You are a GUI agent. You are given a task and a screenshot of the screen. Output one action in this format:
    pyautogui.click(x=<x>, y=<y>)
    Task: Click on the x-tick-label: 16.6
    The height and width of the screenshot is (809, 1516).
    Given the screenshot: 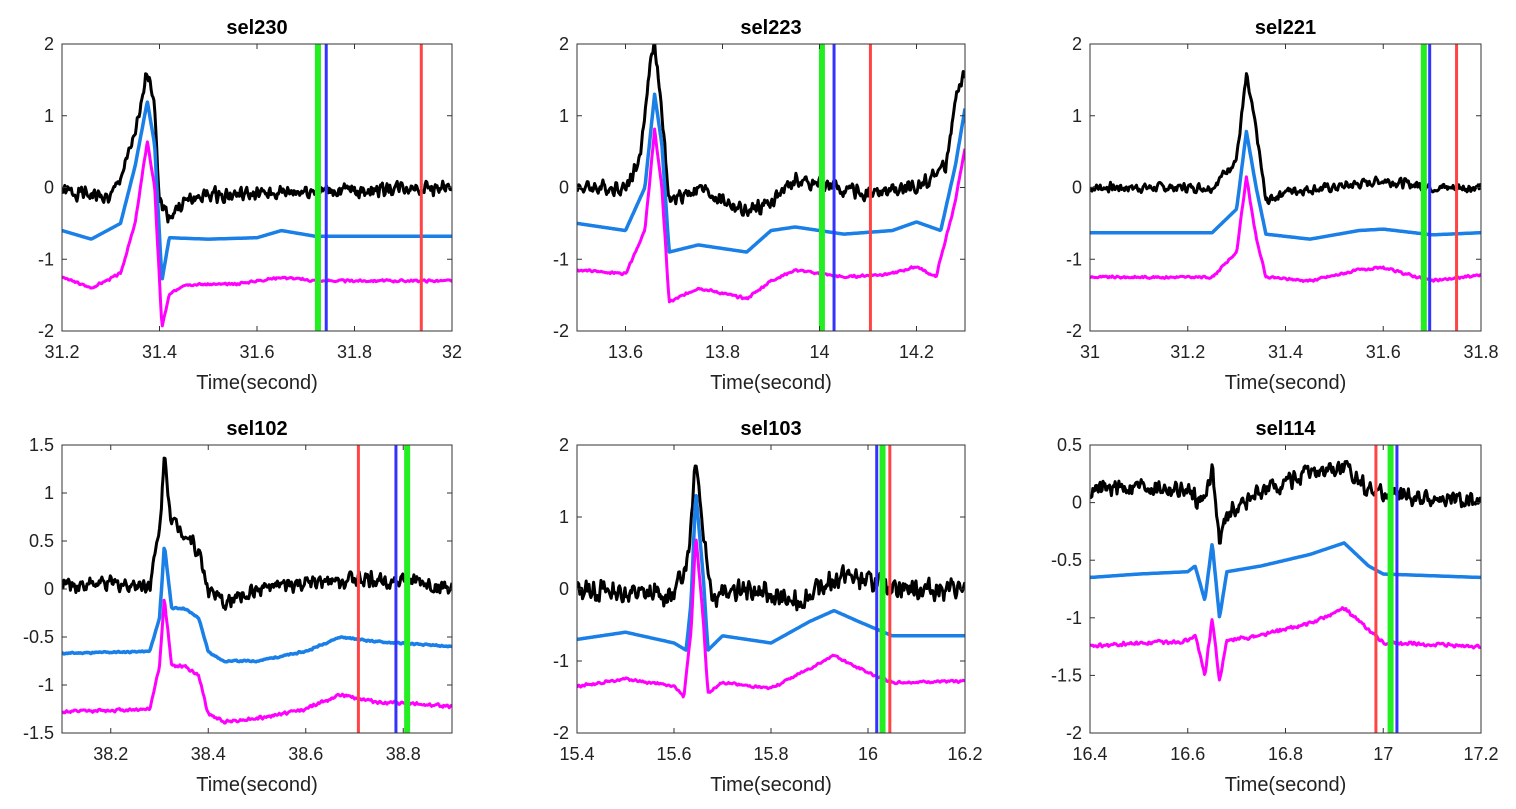 What is the action you would take?
    pyautogui.click(x=1187, y=754)
    